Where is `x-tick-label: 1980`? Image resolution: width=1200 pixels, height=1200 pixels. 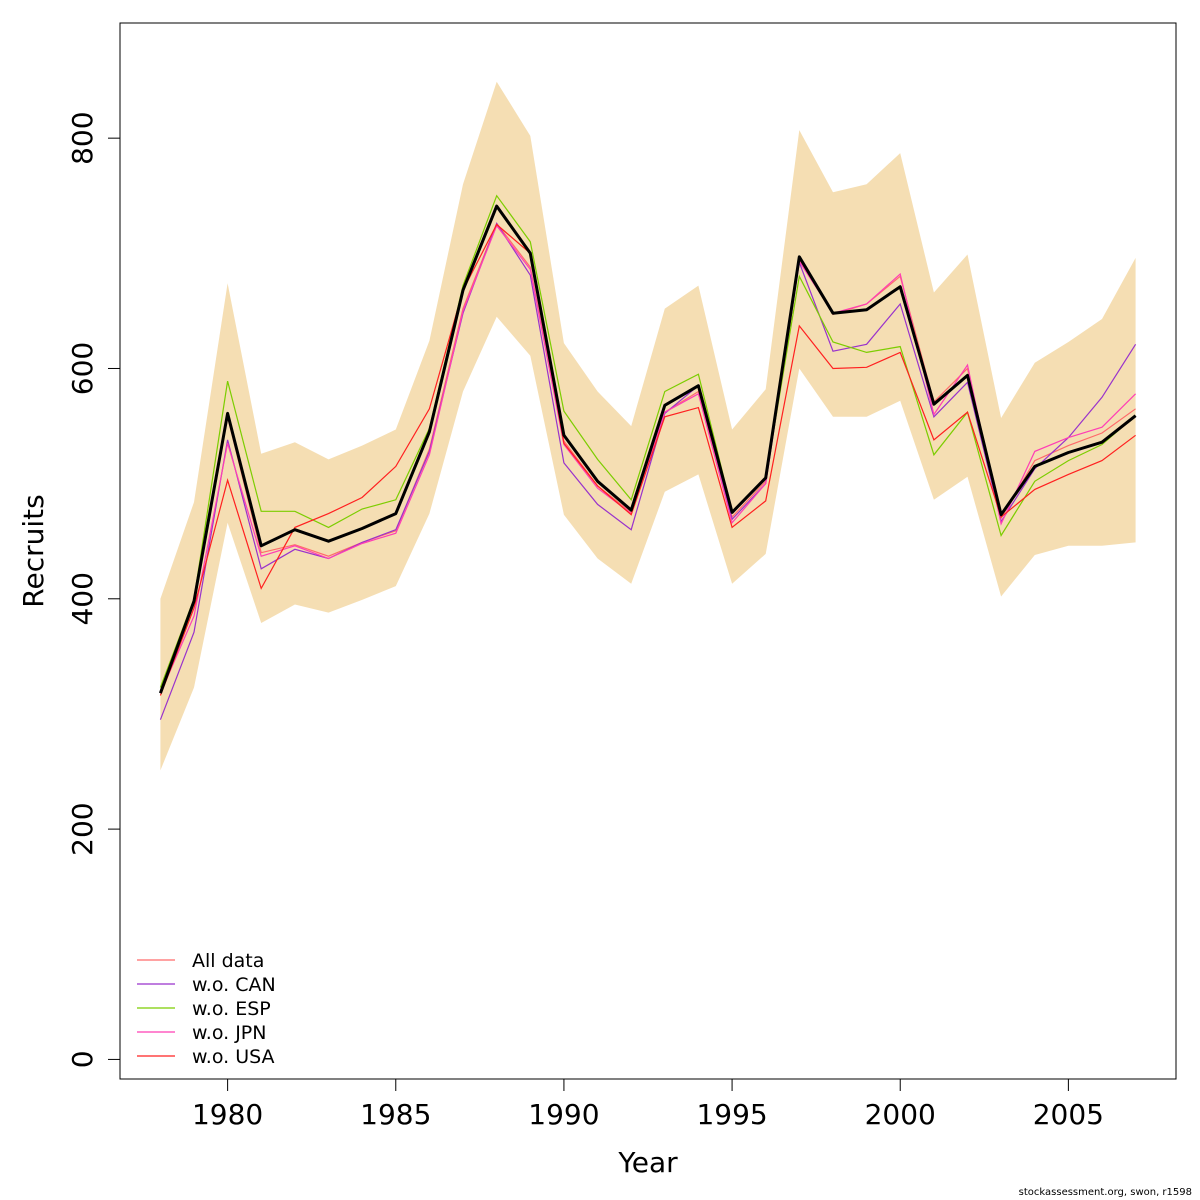
x-tick-label: 1980 is located at coordinates (227, 1114).